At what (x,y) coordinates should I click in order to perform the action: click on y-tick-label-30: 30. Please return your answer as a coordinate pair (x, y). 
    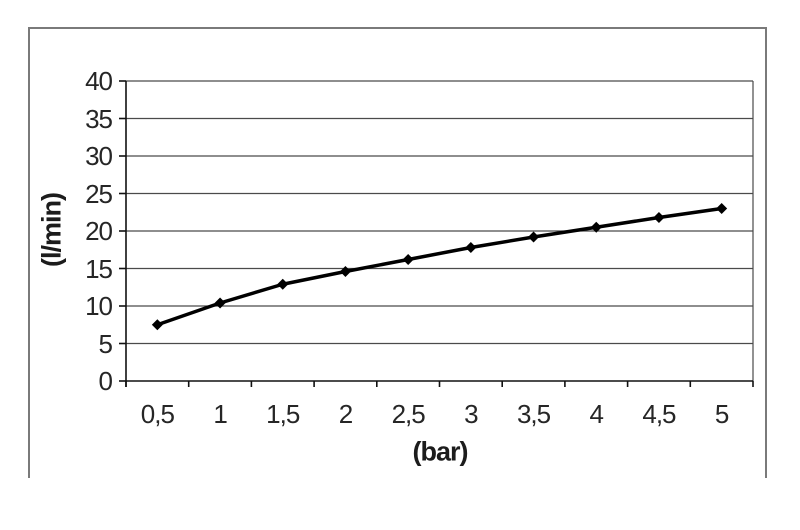
    Looking at the image, I should click on (99, 156).